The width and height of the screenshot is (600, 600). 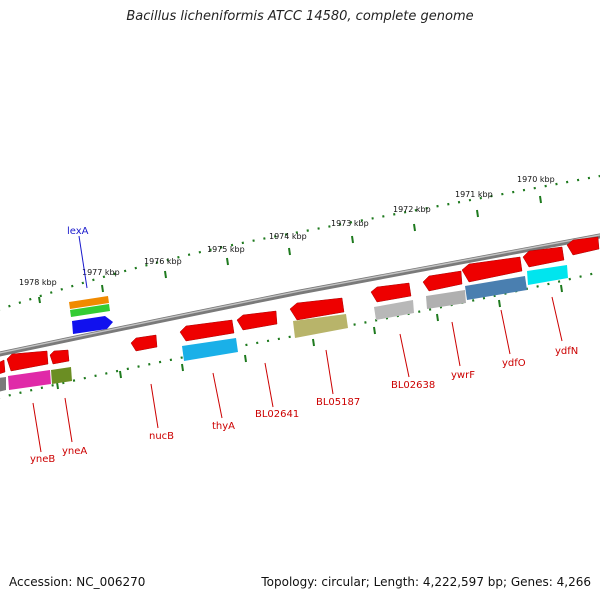 What do you see at coordinates (78, 231) in the screenshot?
I see `gene-label-lexA: lexA` at bounding box center [78, 231].